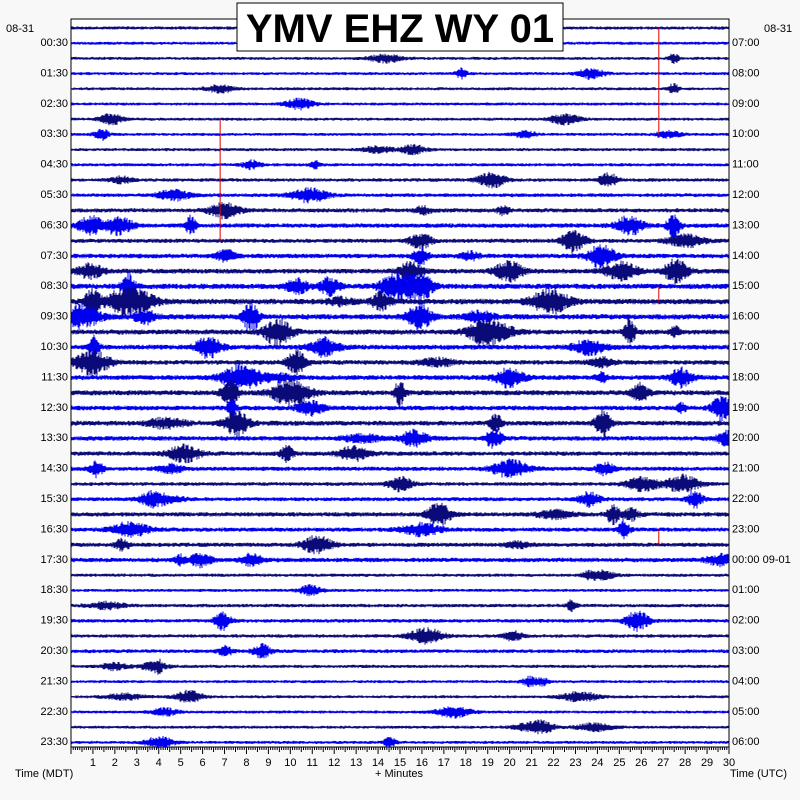 This screenshot has width=800, height=800. I want to click on right-time-label: 09:00, so click(746, 104).